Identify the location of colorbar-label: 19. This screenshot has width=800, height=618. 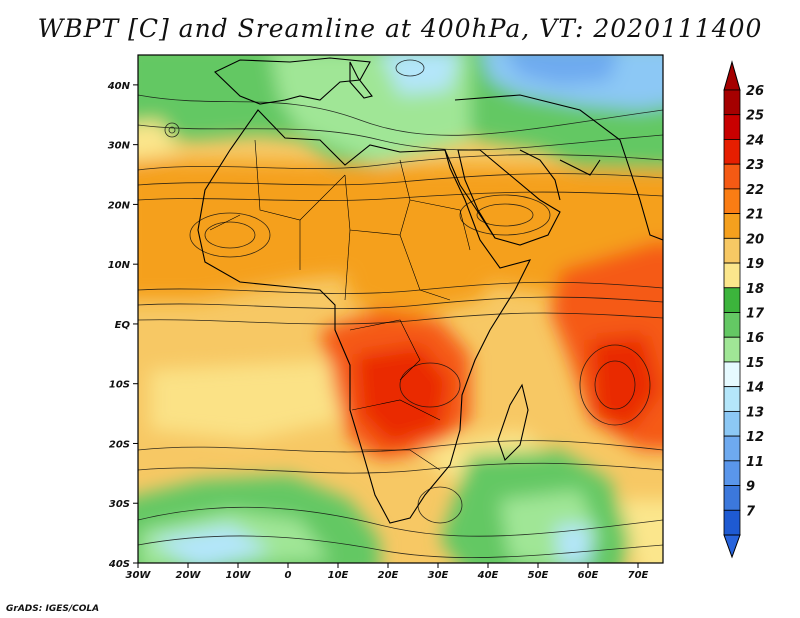
(755, 264).